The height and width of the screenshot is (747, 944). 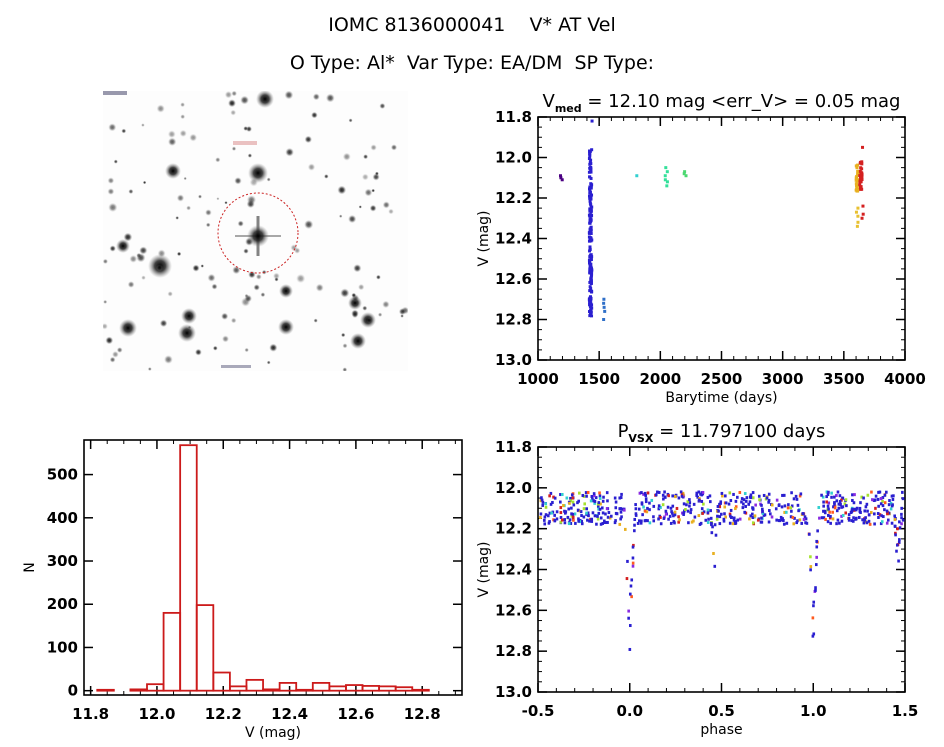 What do you see at coordinates (273, 733) in the screenshot?
I see `x-axis-label: V (mag)` at bounding box center [273, 733].